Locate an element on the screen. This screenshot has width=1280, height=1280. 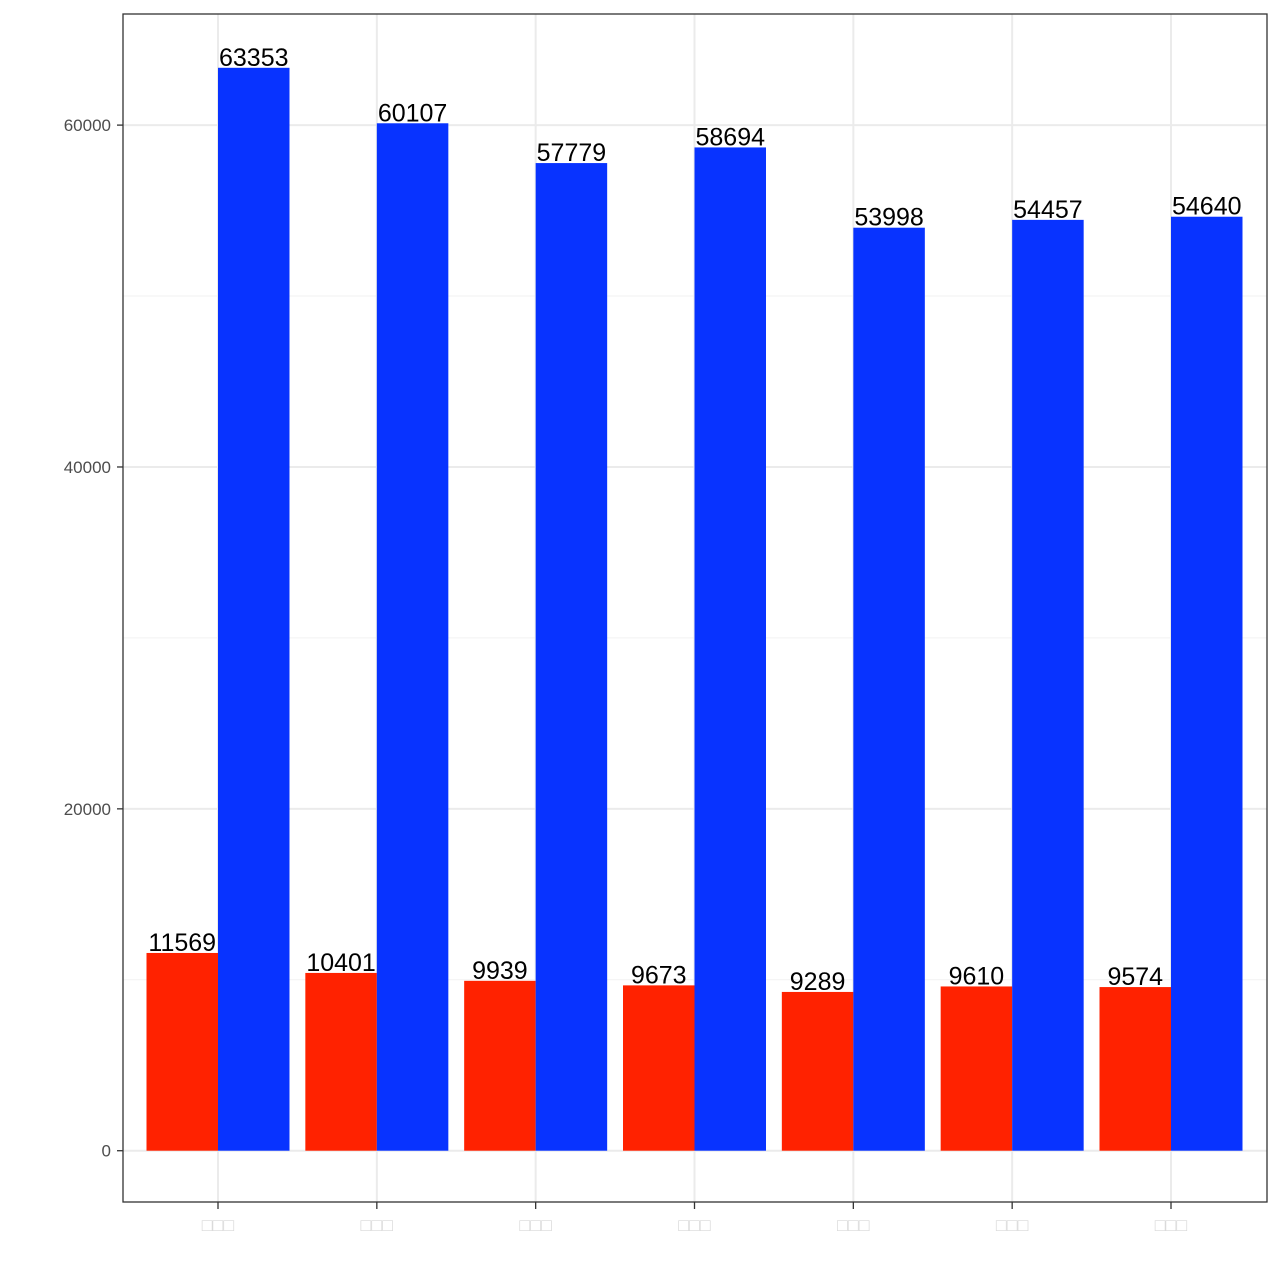
bar-value-label: 57779 is located at coordinates (572, 153).